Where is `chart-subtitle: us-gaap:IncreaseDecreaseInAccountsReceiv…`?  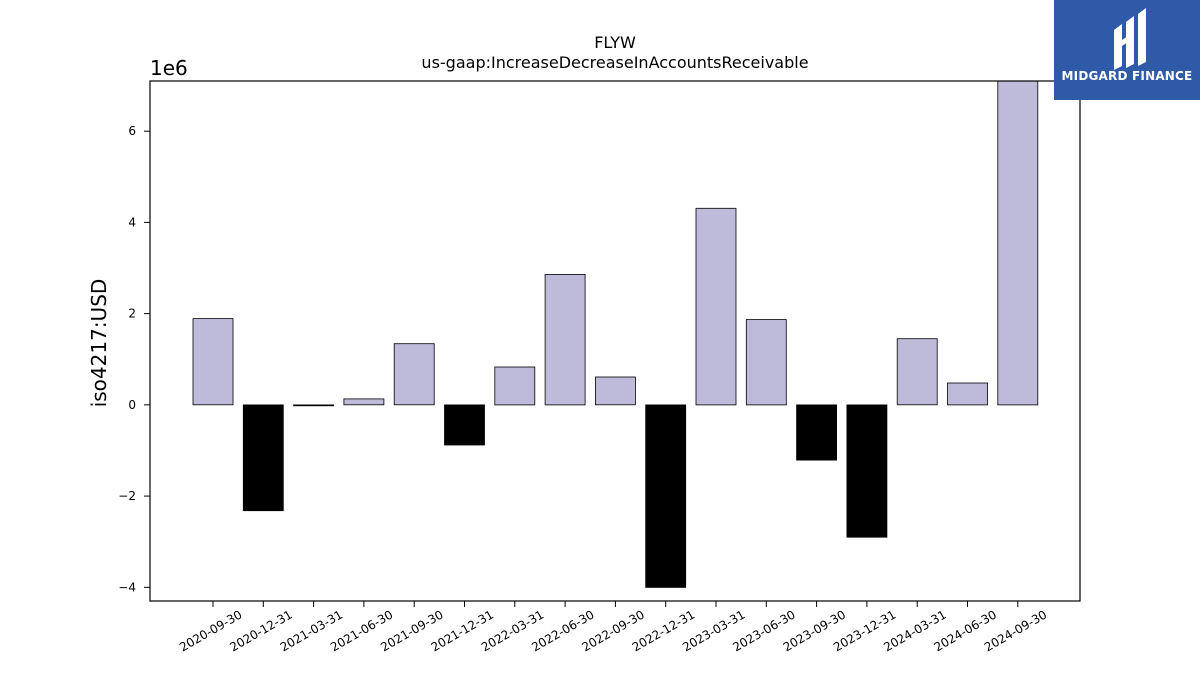 chart-subtitle: us-gaap:IncreaseDecreaseInAccountsReceiv… is located at coordinates (614, 62).